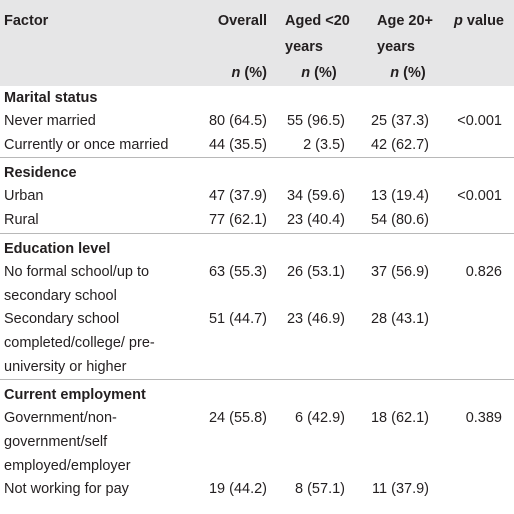 This screenshot has width=514, height=514. I want to click on row-label: Currently or once married, so click(86, 144).